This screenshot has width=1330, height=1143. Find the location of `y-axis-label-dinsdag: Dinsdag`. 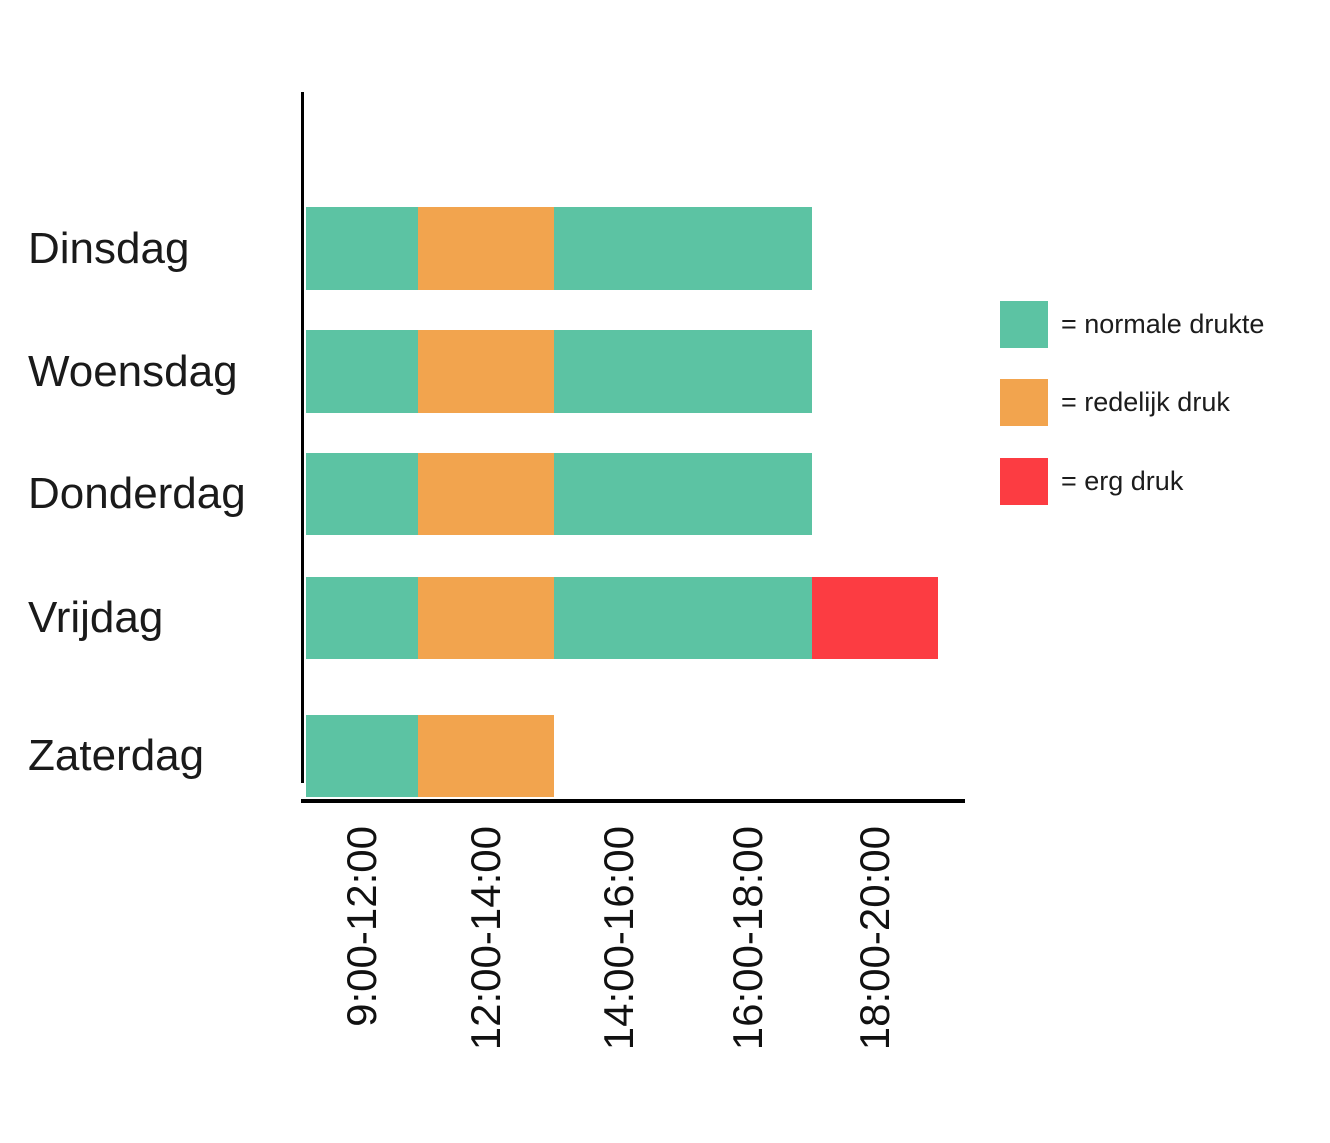

y-axis-label-dinsdag: Dinsdag is located at coordinates (109, 248).